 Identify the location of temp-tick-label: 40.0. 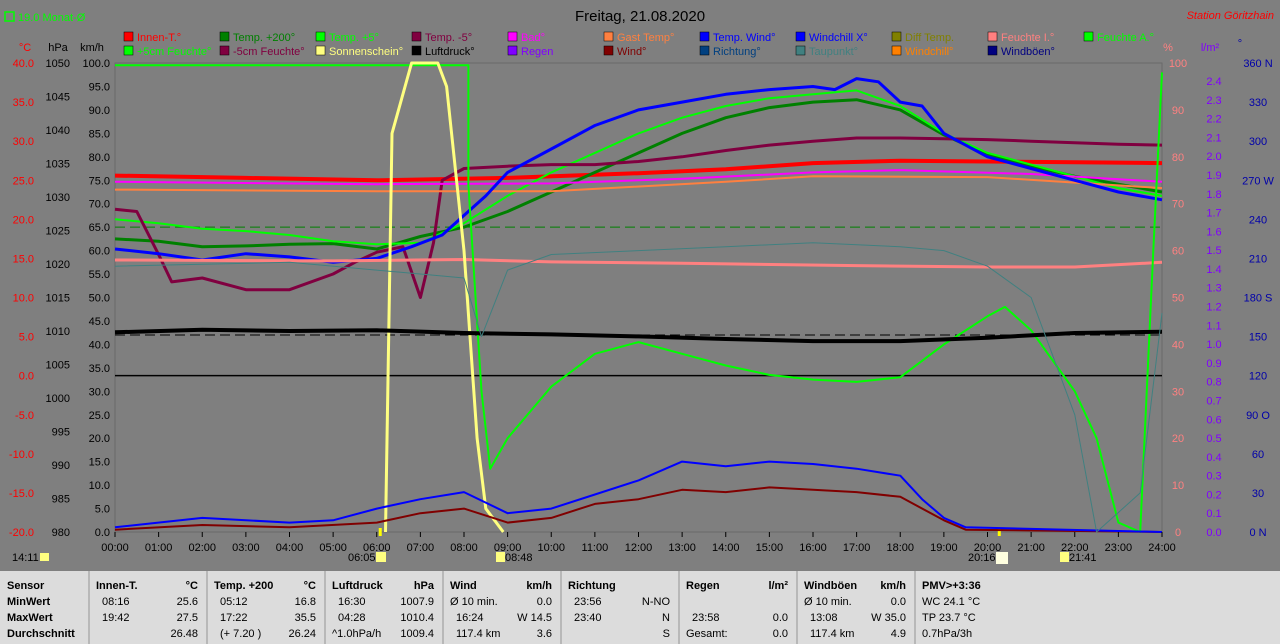
(23, 64).